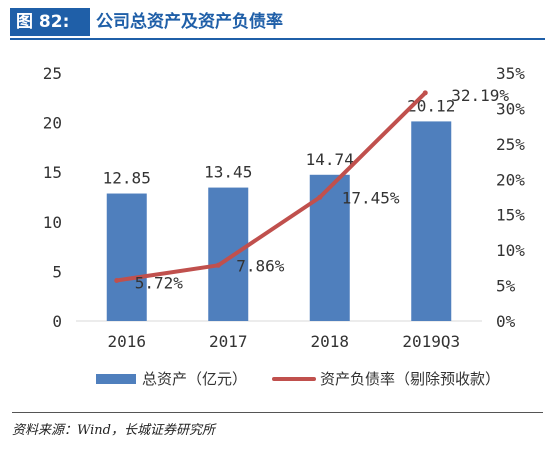 Image resolution: width=553 pixels, height=450 pixels. Describe the element at coordinates (127, 178) in the screenshot. I see `bar-data-label: 12.85` at that location.